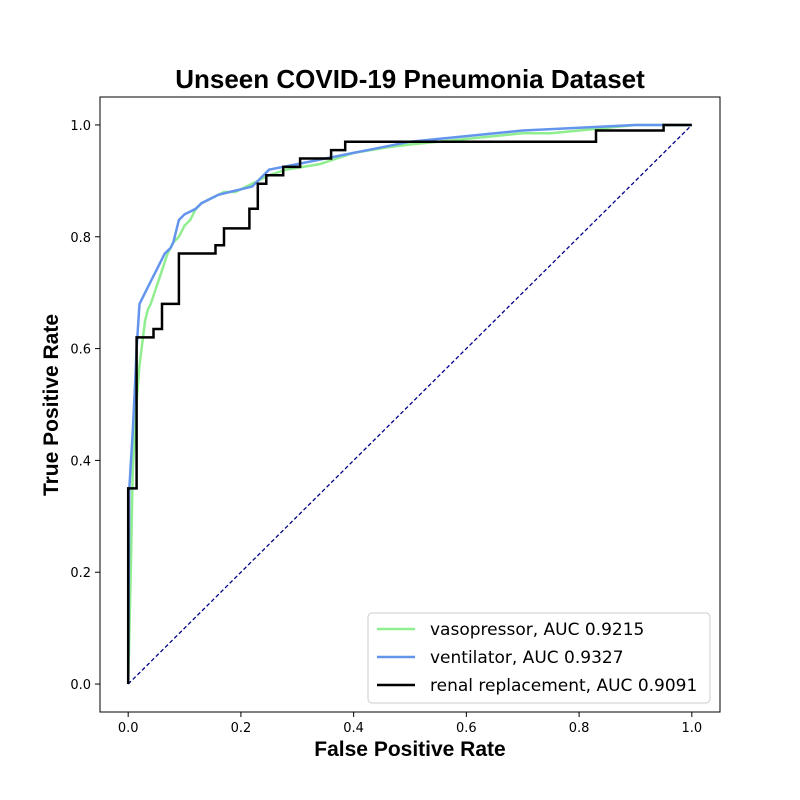 This screenshot has height=800, width=800. Describe the element at coordinates (51, 405) in the screenshot. I see `y-axis-label: True Positive Rate` at that location.